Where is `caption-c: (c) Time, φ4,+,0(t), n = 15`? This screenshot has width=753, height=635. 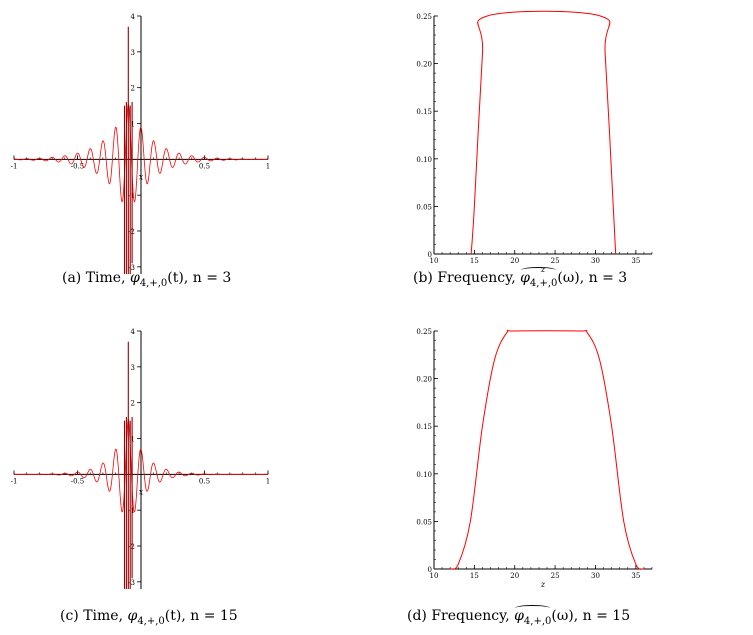
caption-c: (c) Time, φ4,+,0(t), n = 15 is located at coordinates (149, 617).